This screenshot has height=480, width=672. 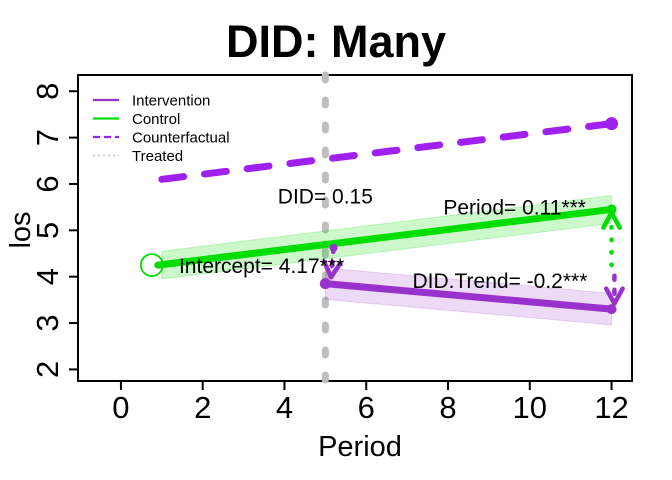 I want to click on legend-label-counterfactual: Counterfactual, so click(x=181, y=138).